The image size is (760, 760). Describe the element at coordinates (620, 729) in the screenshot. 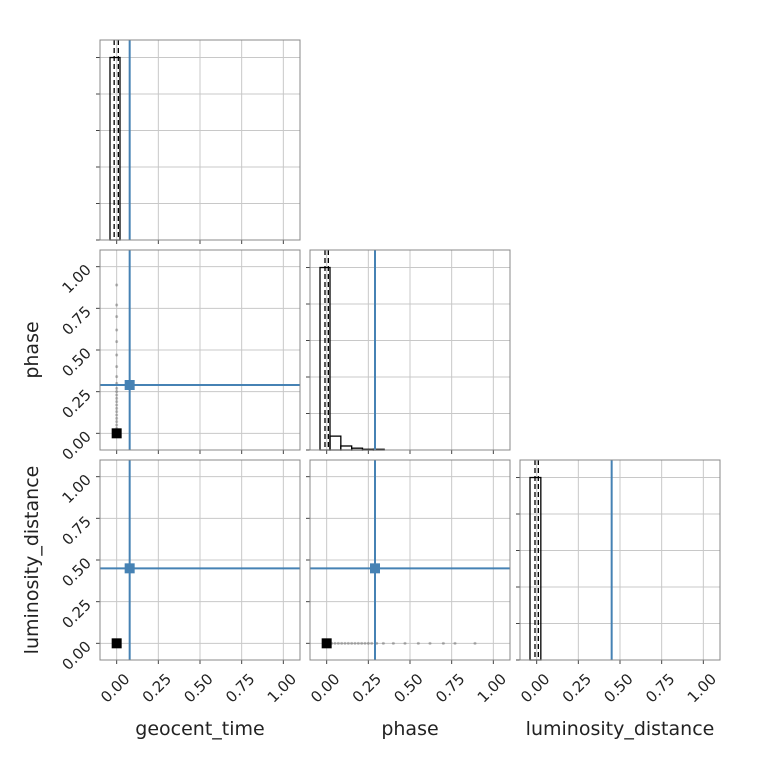

I see `x-axis-label: luminosity_distance` at that location.